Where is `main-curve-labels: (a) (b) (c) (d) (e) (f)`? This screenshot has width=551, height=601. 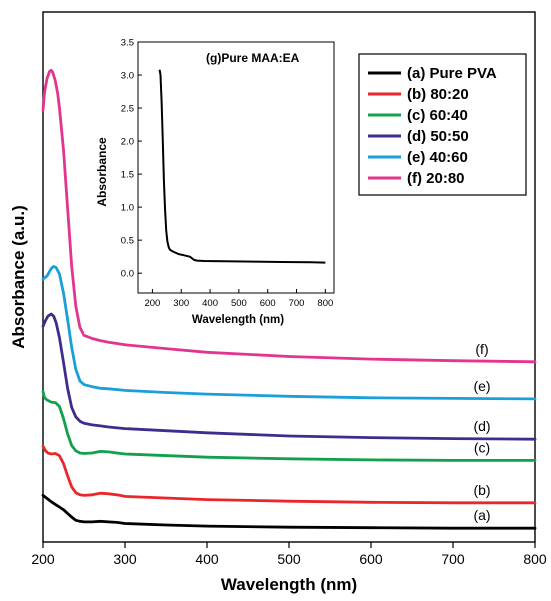
main-curve-labels: (a) (b) (c) (d) (e) (f) is located at coordinates (481, 432).